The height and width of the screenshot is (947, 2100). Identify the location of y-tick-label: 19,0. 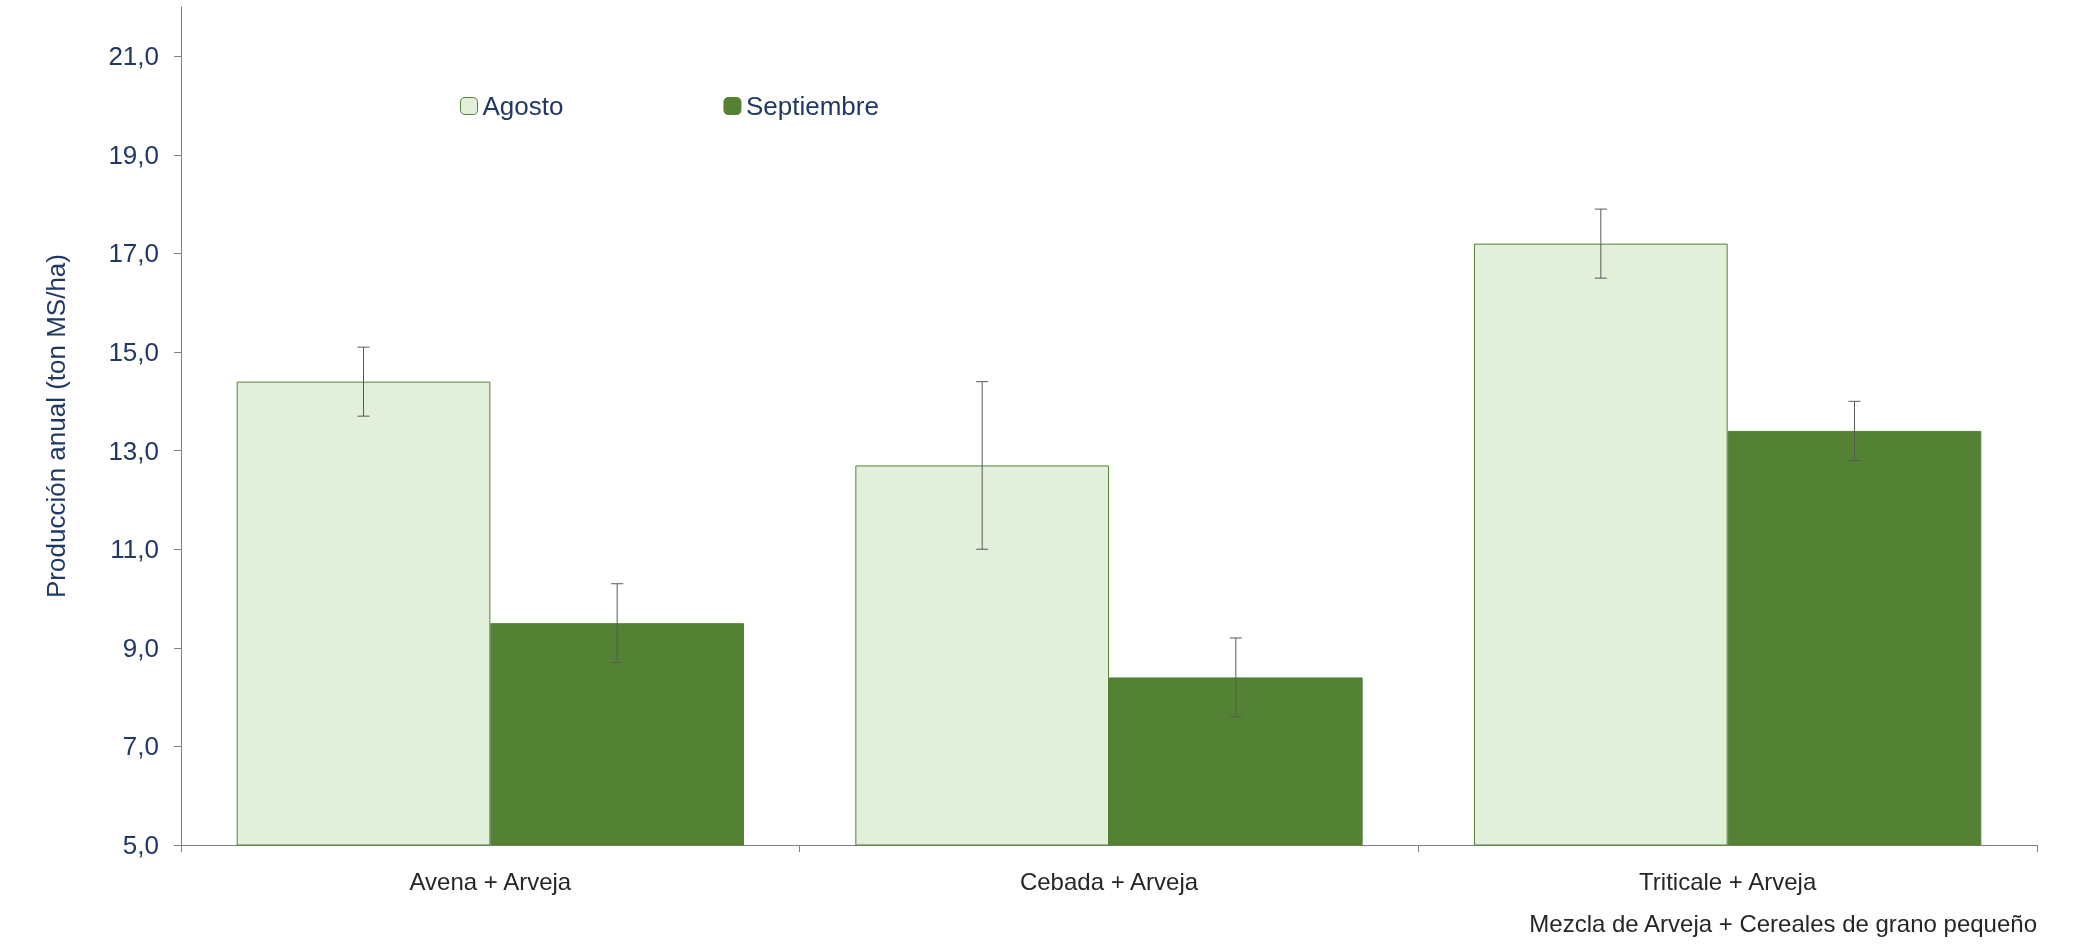
(133, 154).